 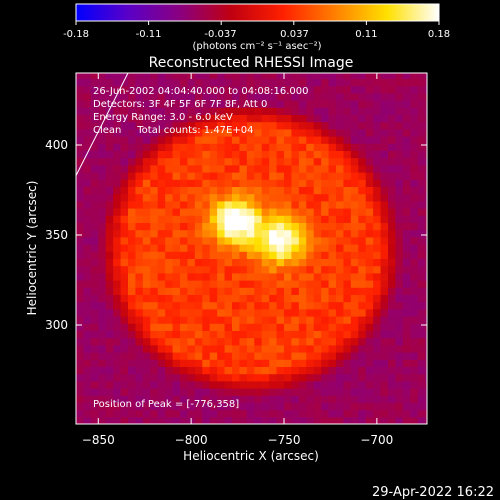 What do you see at coordinates (251, 456) in the screenshot?
I see `x-axis-label: Heliocentric X (arcsec)` at bounding box center [251, 456].